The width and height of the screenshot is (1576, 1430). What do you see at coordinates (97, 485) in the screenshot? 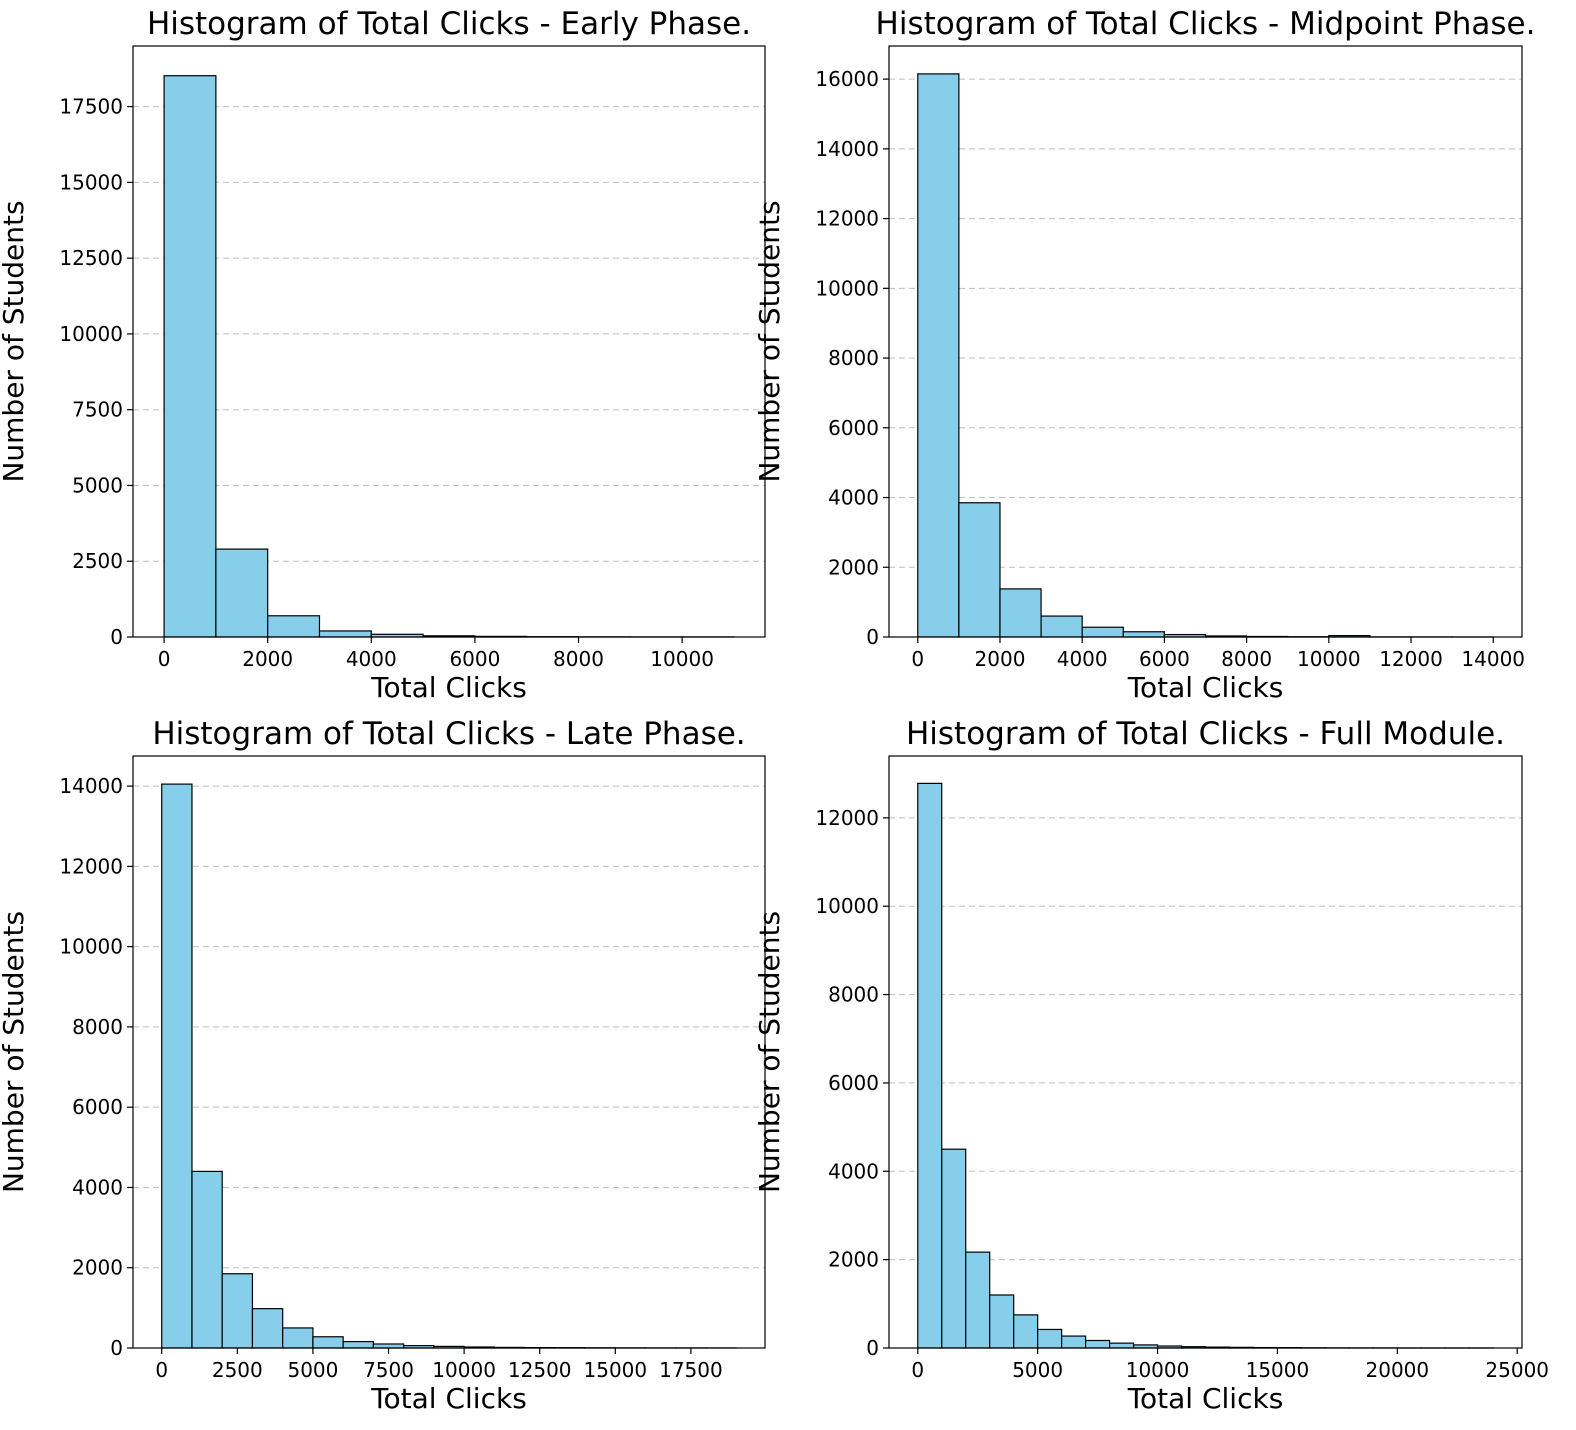
I see `y-tick-label: 5000` at bounding box center [97, 485].